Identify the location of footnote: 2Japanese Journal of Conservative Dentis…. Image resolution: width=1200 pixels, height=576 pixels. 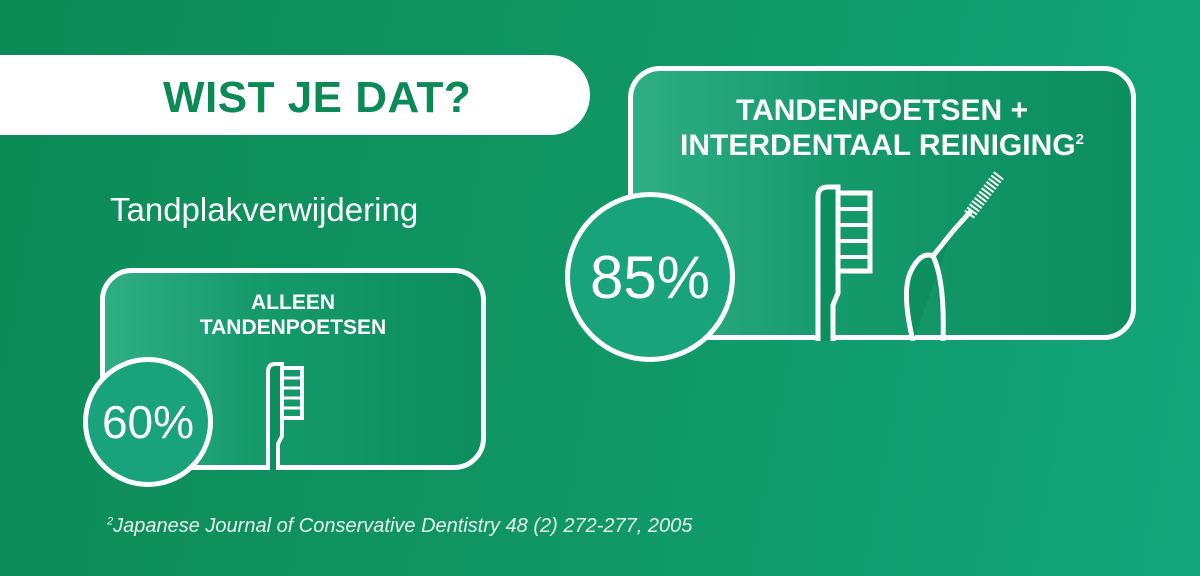
(399, 526).